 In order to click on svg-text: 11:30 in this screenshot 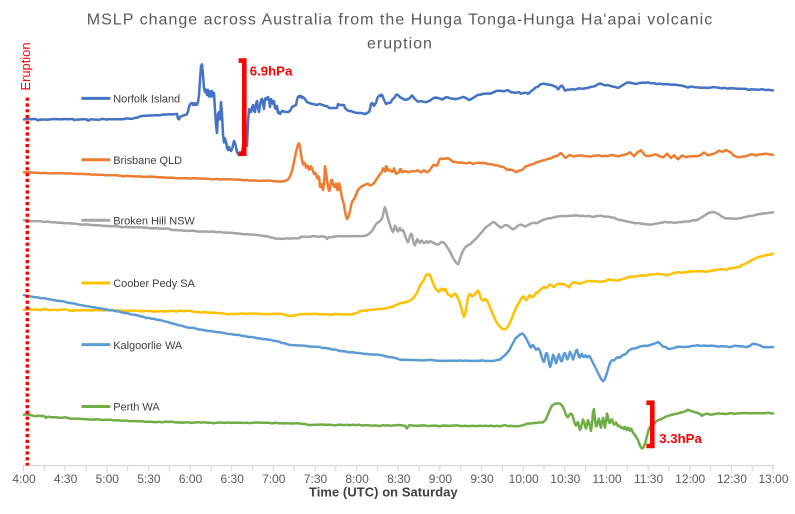, I will do `click(648, 479)`.